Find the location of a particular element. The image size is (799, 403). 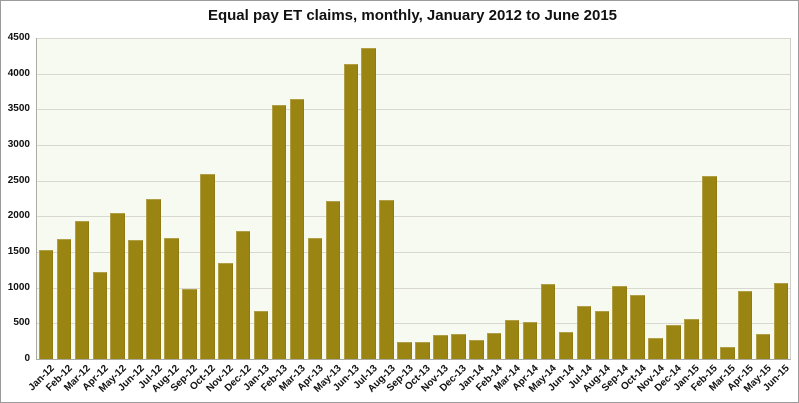

y-tick-label-2500: 2500 is located at coordinates (18, 180).